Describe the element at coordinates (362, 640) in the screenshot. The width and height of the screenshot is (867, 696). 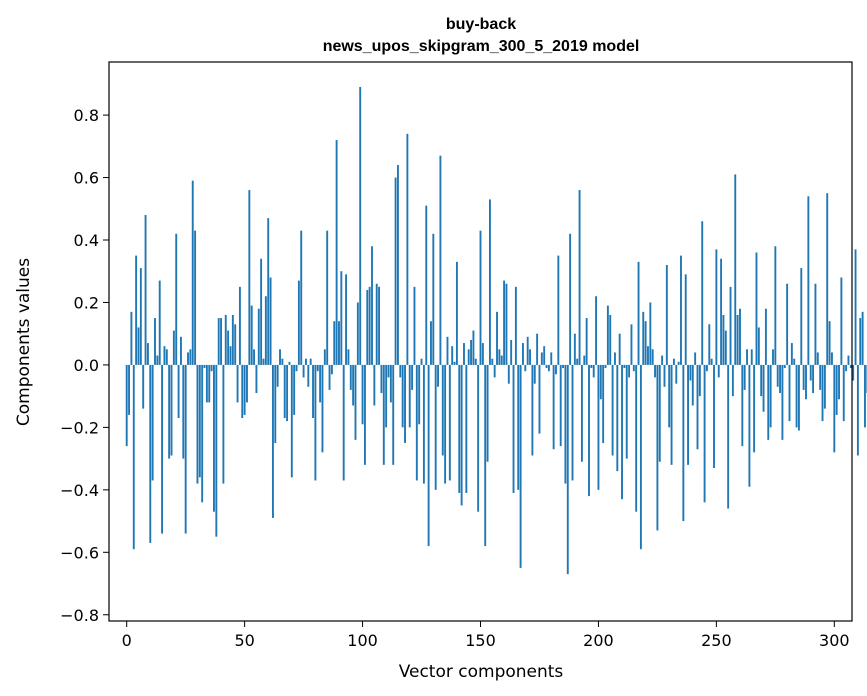
I see `x-tick-label: 100` at that location.